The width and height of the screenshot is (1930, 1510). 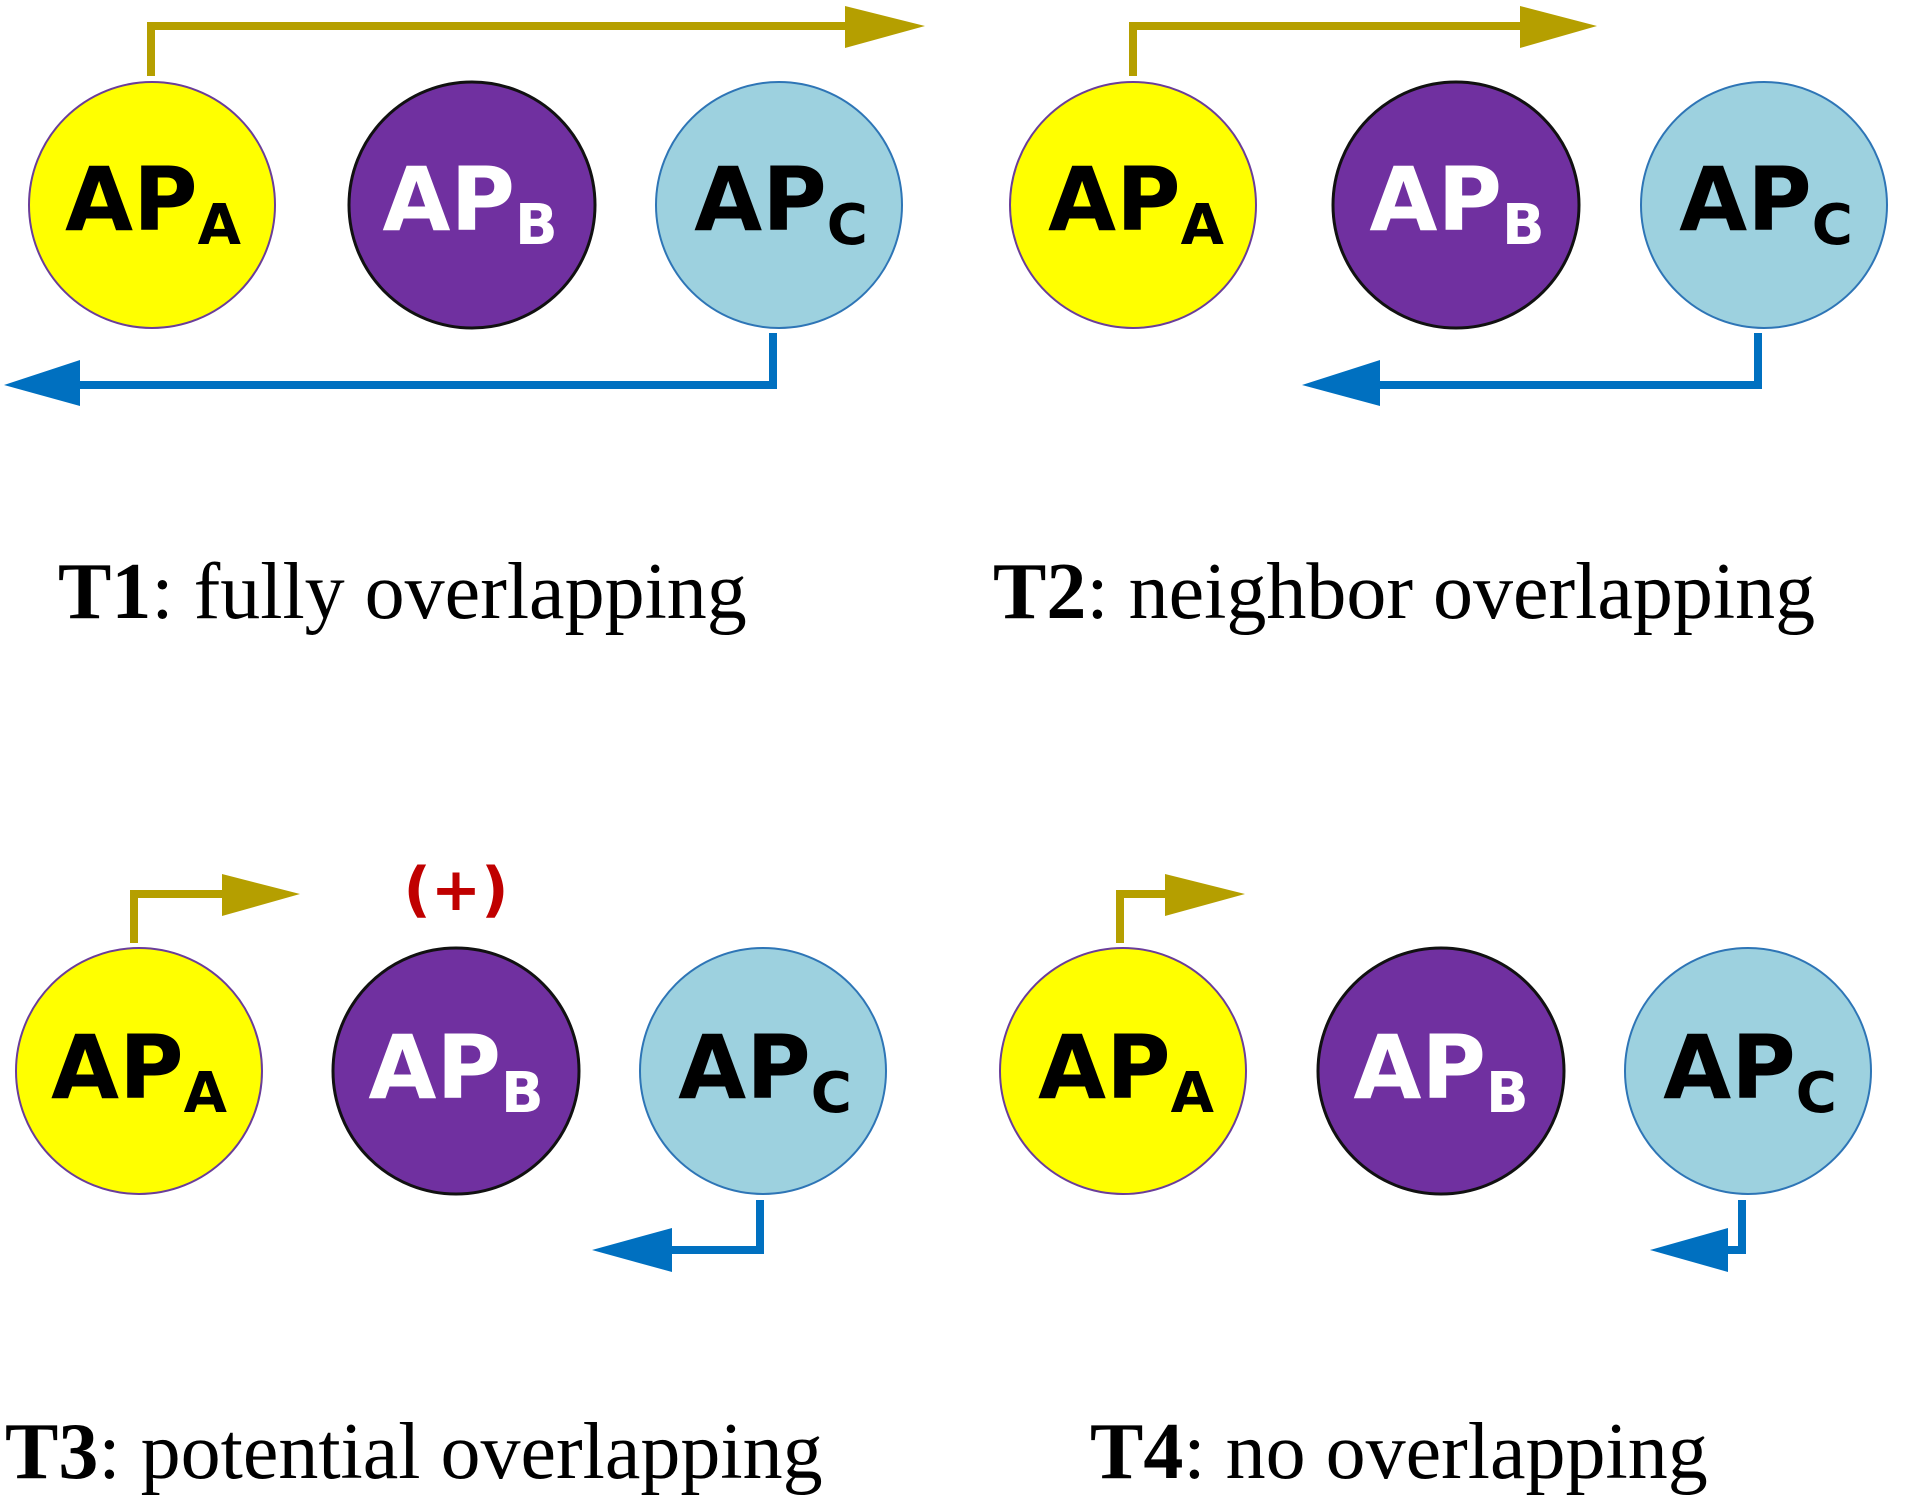 I want to click on t3-plus-marker: (+), so click(x=455, y=890).